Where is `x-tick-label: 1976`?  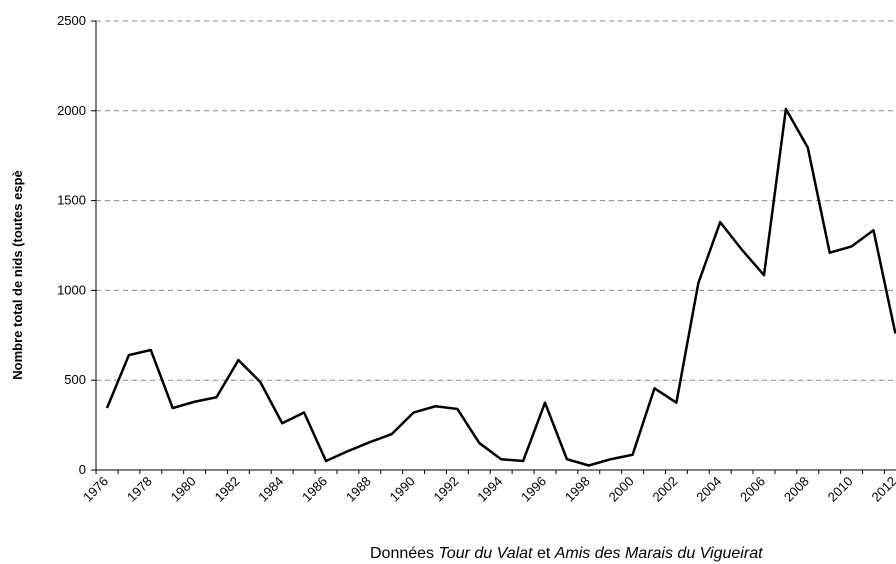 x-tick-label: 1976 is located at coordinates (95, 489).